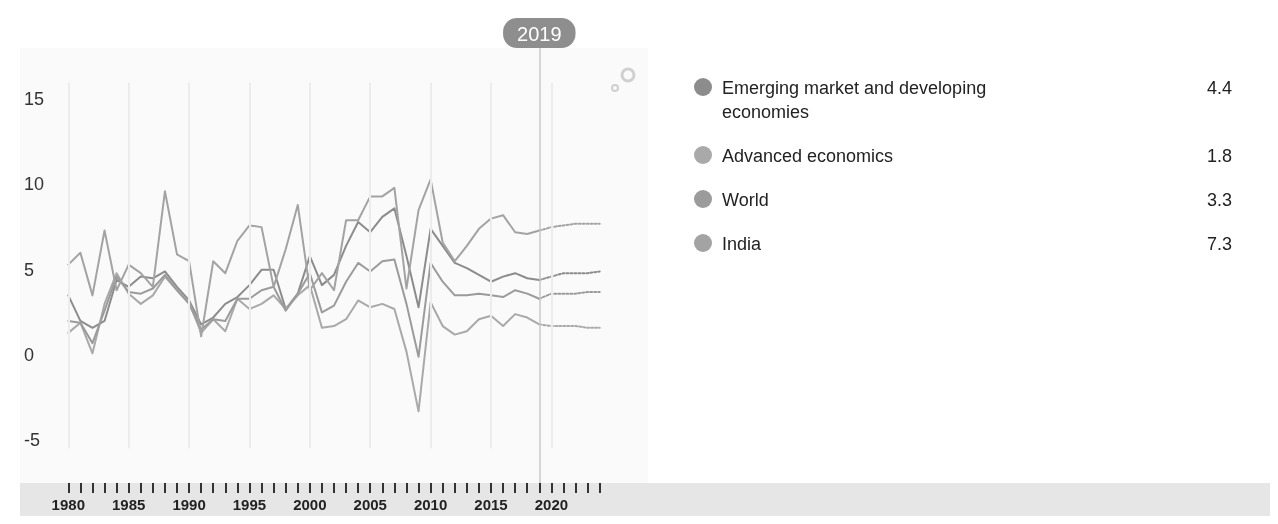  What do you see at coordinates (1218, 200) in the screenshot?
I see `text: 3.3` at bounding box center [1218, 200].